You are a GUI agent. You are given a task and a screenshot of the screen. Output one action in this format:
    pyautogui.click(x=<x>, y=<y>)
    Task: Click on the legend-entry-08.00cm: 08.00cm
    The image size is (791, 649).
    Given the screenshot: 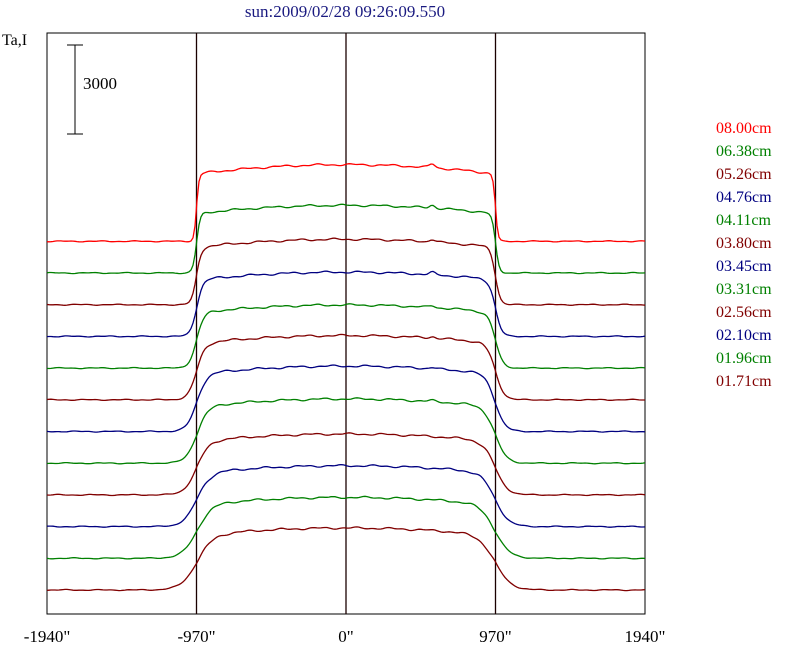 What is the action you would take?
    pyautogui.click(x=744, y=128)
    